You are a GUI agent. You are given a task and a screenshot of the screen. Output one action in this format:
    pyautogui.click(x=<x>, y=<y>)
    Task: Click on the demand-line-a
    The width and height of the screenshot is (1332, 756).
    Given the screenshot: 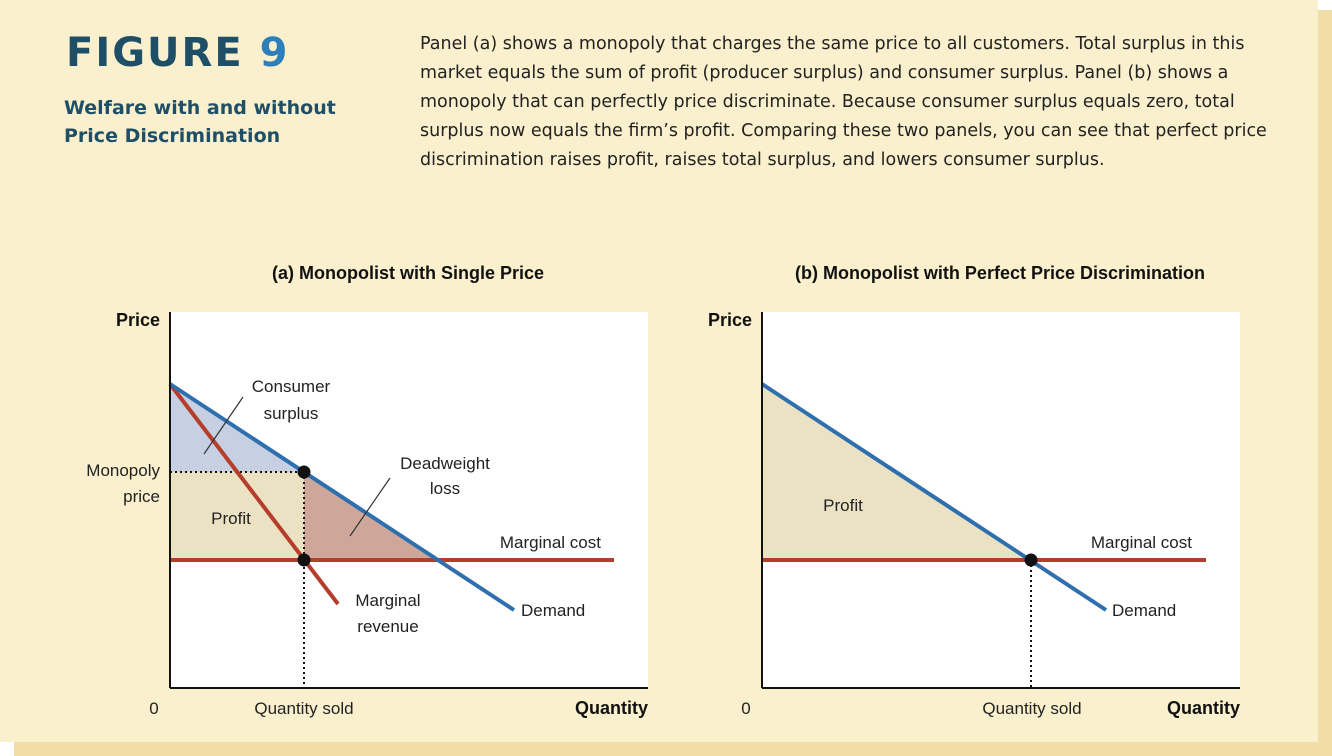 What is the action you would take?
    pyautogui.click(x=342, y=497)
    